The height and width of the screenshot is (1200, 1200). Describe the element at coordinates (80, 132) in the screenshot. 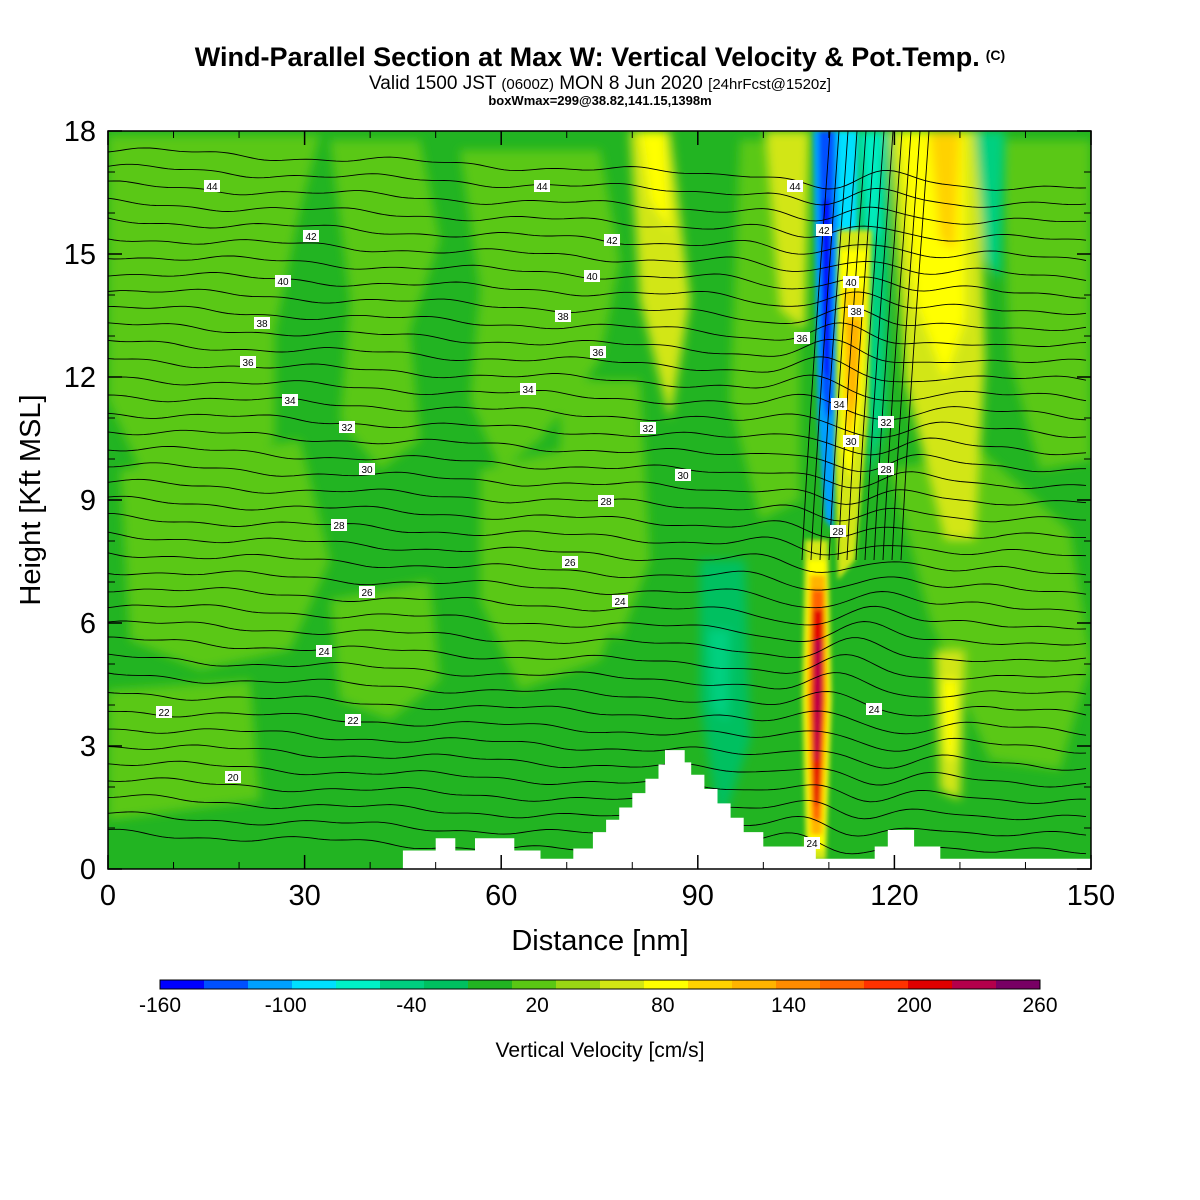

I see `y-tick-label: 18` at that location.